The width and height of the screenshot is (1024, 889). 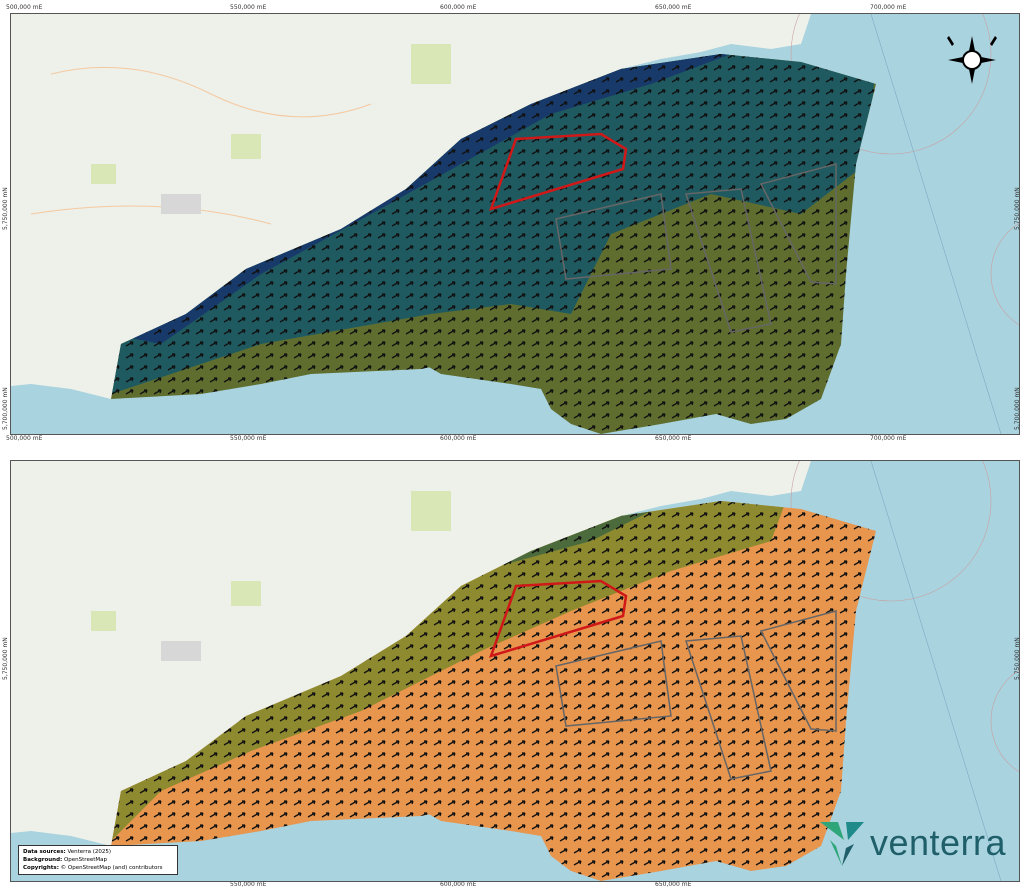 I want to click on x-tick-top-5: 700,000 mE, so click(x=888, y=7).